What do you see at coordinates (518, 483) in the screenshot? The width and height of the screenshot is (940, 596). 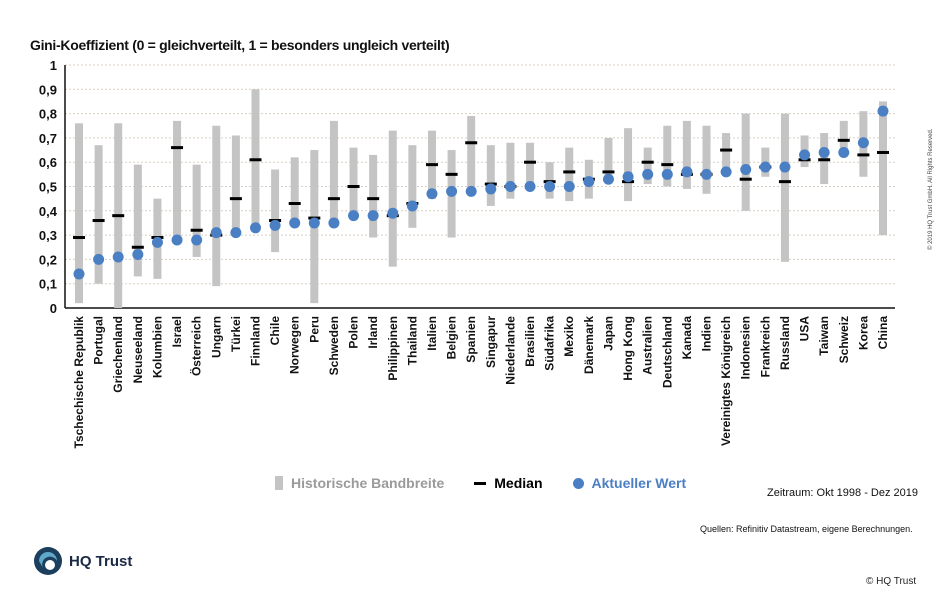 I see `legend-label-median: Median` at bounding box center [518, 483].